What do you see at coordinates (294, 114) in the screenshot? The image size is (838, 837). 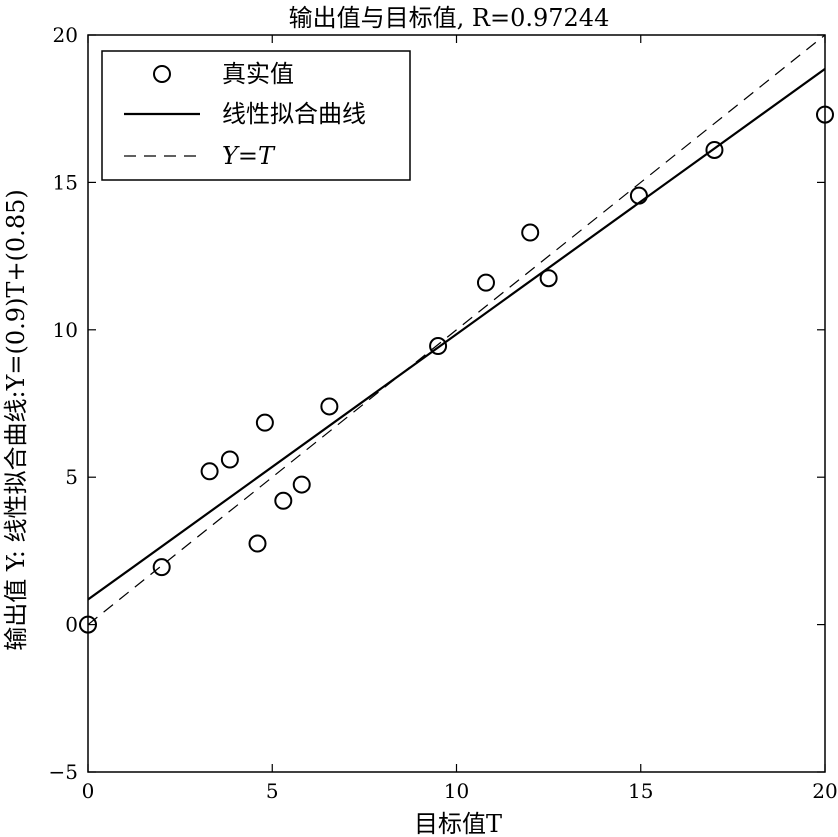 I see `legend-label-fit-line: 线性拟合曲线` at bounding box center [294, 114].